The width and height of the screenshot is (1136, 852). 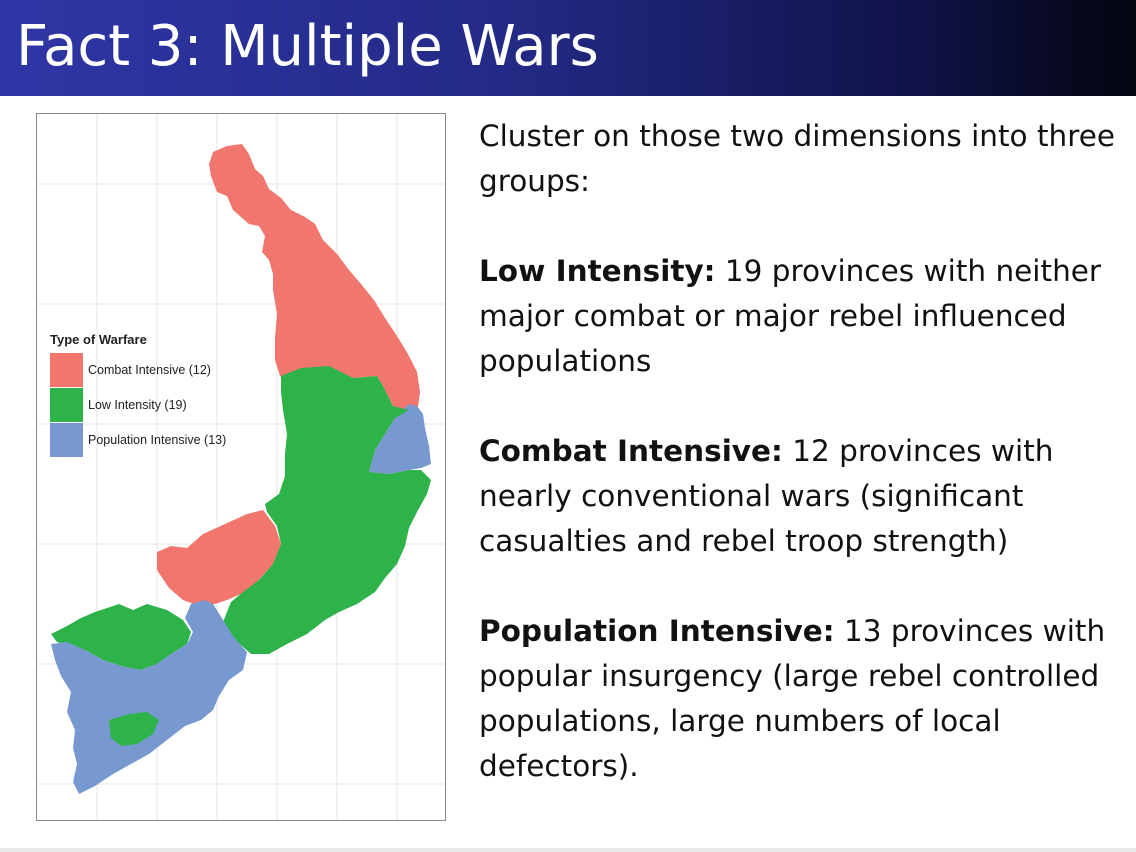 I want to click on slide-title: Fact 3: Multiple Wars, so click(x=307, y=46).